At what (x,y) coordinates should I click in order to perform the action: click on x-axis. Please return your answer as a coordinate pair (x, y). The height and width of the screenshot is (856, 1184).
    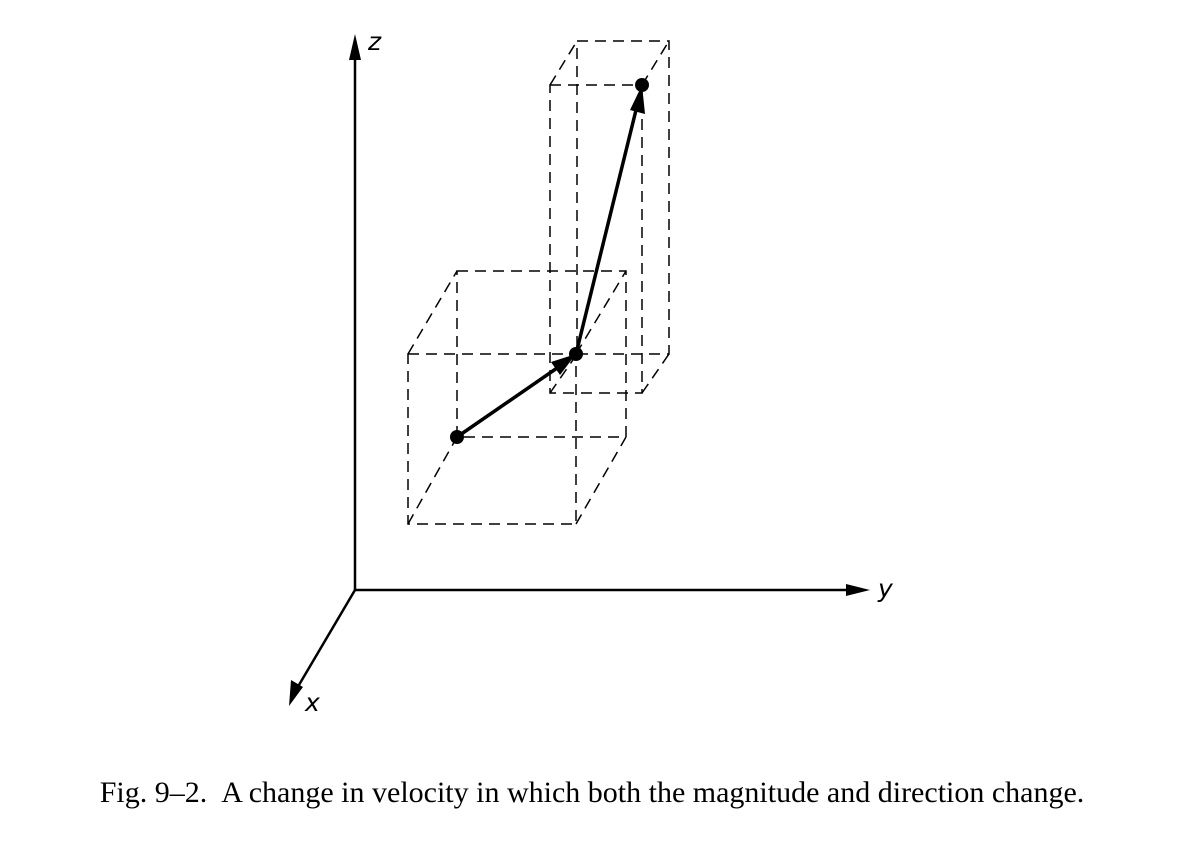
    Looking at the image, I should click on (325, 640).